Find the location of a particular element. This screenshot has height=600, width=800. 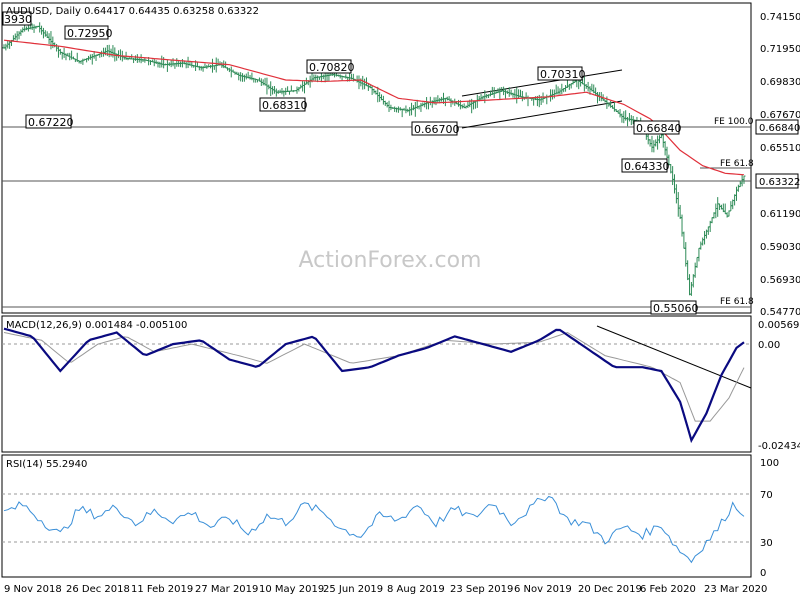

price-y-tick: 0.71950 is located at coordinates (780, 49).